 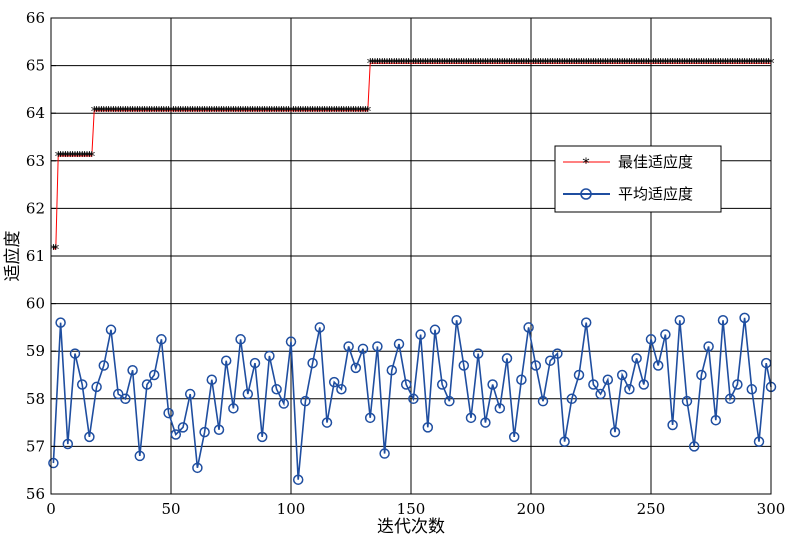 I want to click on legend-label-best: 最佳适应度, so click(x=655, y=162).